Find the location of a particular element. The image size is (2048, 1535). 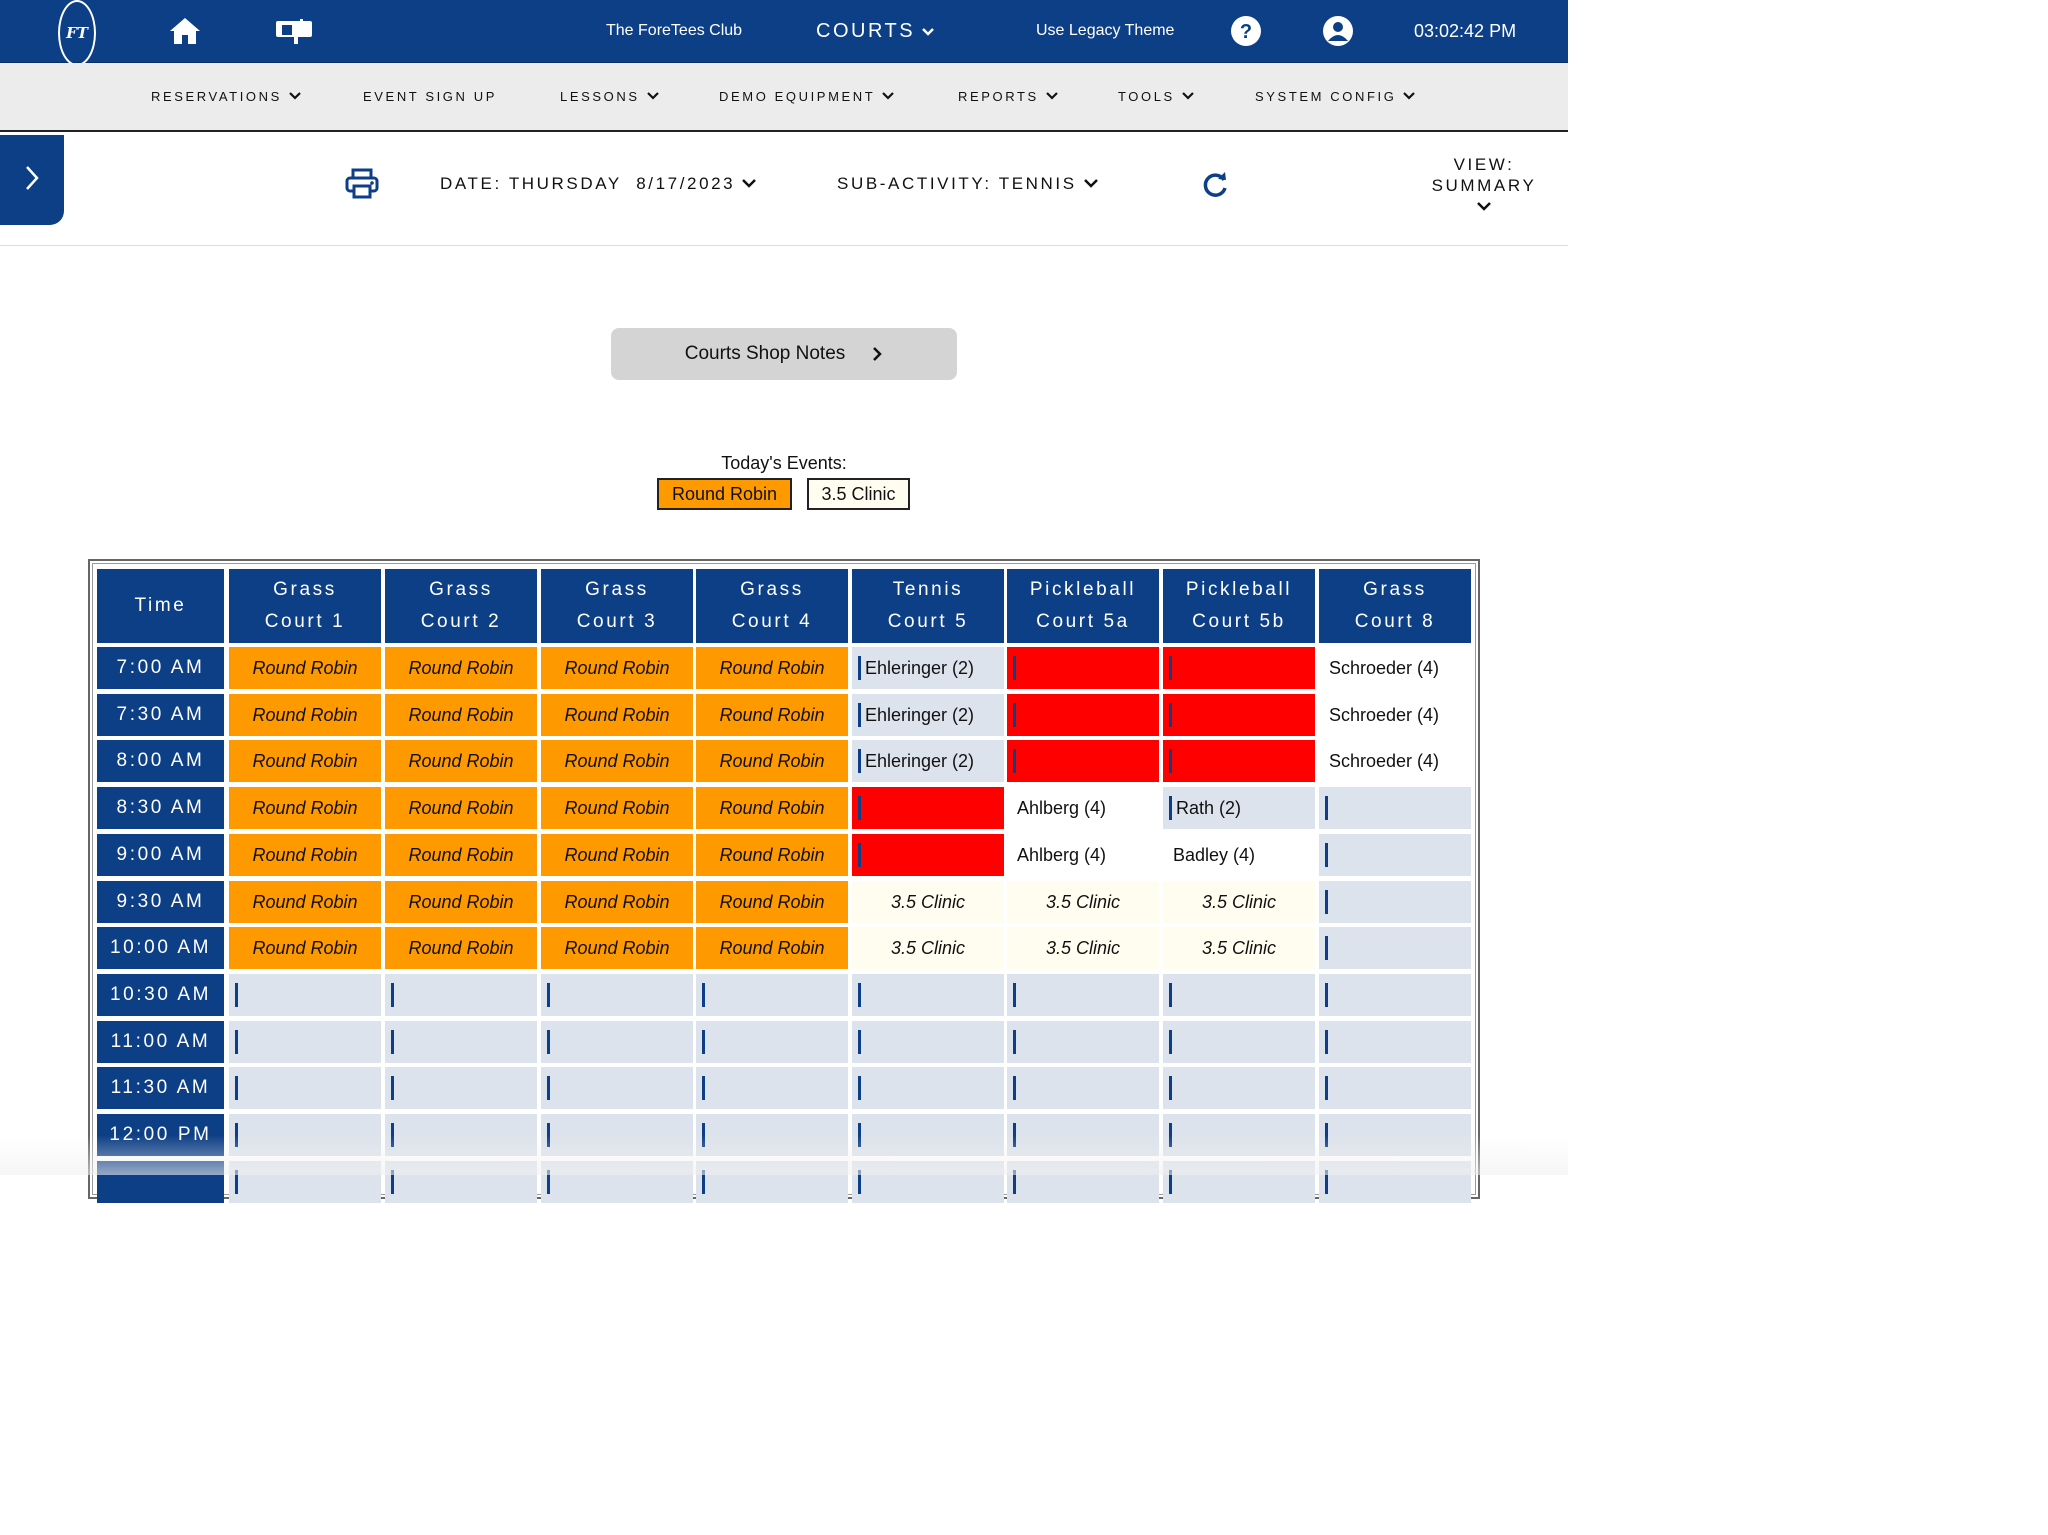

time-slot-label: 9:30 AM is located at coordinates (160, 902).